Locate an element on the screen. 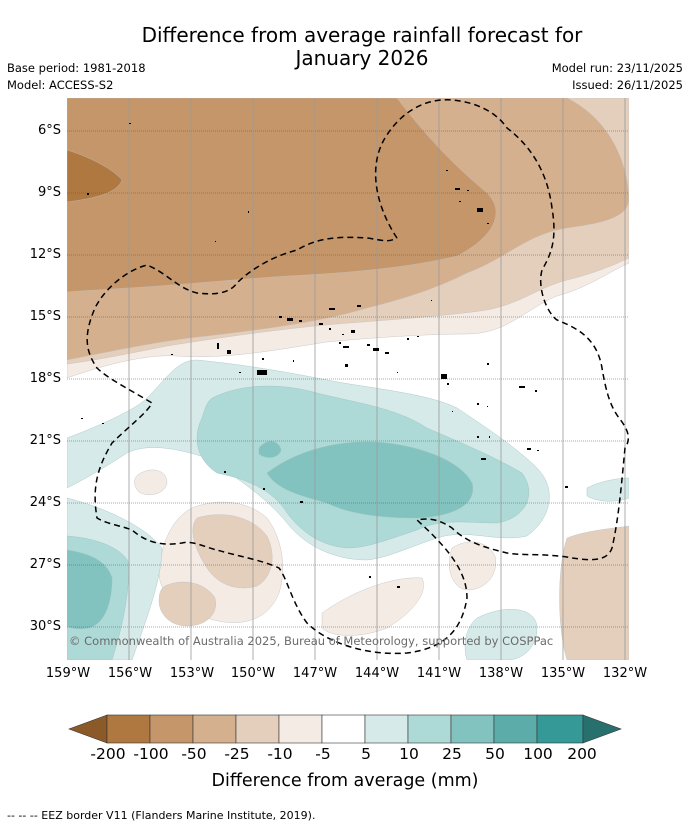 The image size is (690, 827). colorbar-title: Difference from average (mm) is located at coordinates (345, 781).